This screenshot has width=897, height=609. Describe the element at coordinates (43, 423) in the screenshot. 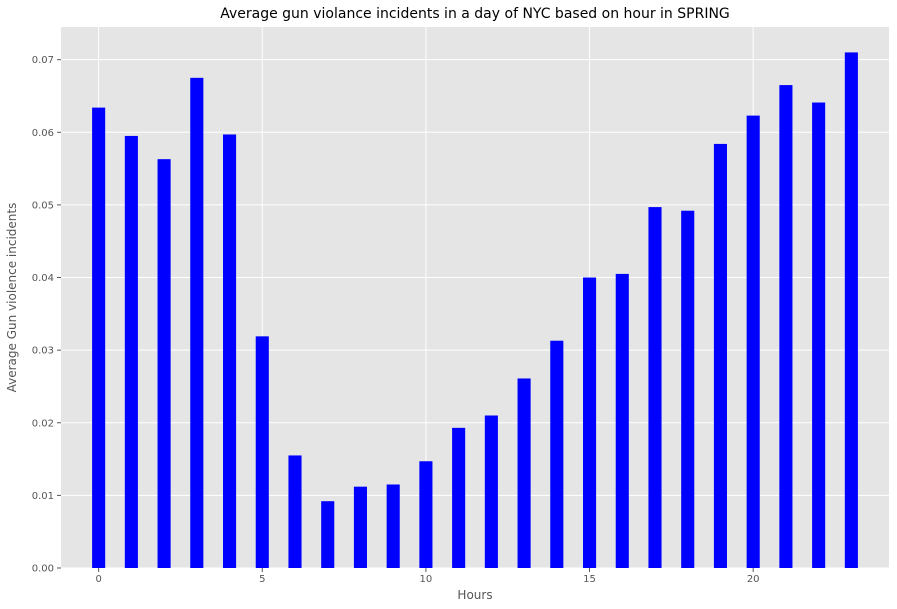

I see `y-tick-label: 0.02` at that location.